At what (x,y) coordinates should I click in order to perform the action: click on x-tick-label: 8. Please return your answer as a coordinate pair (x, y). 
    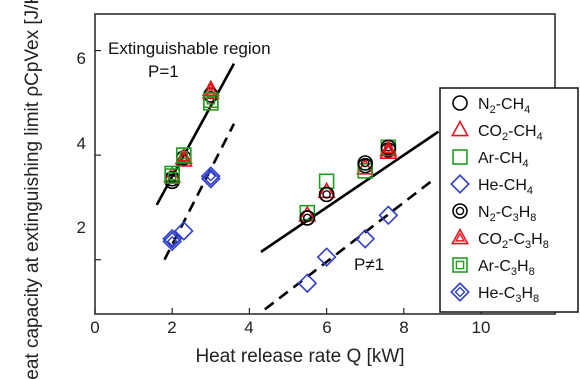
    Looking at the image, I should click on (403, 327).